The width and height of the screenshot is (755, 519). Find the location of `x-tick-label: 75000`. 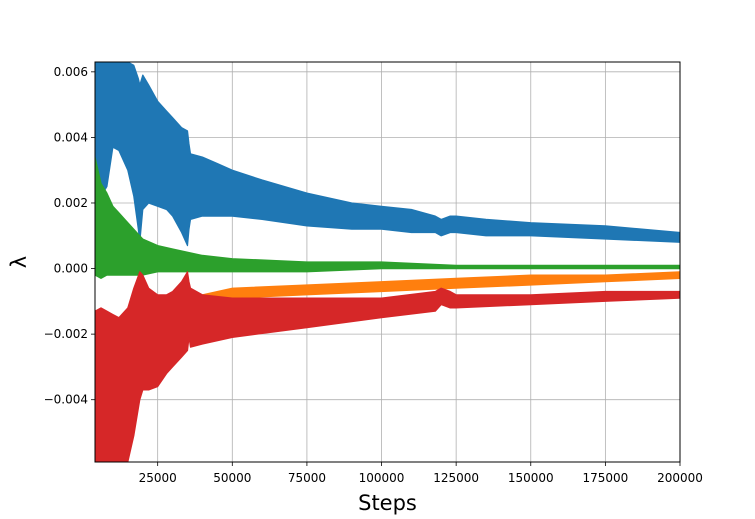

x-tick-label: 75000 is located at coordinates (307, 478).